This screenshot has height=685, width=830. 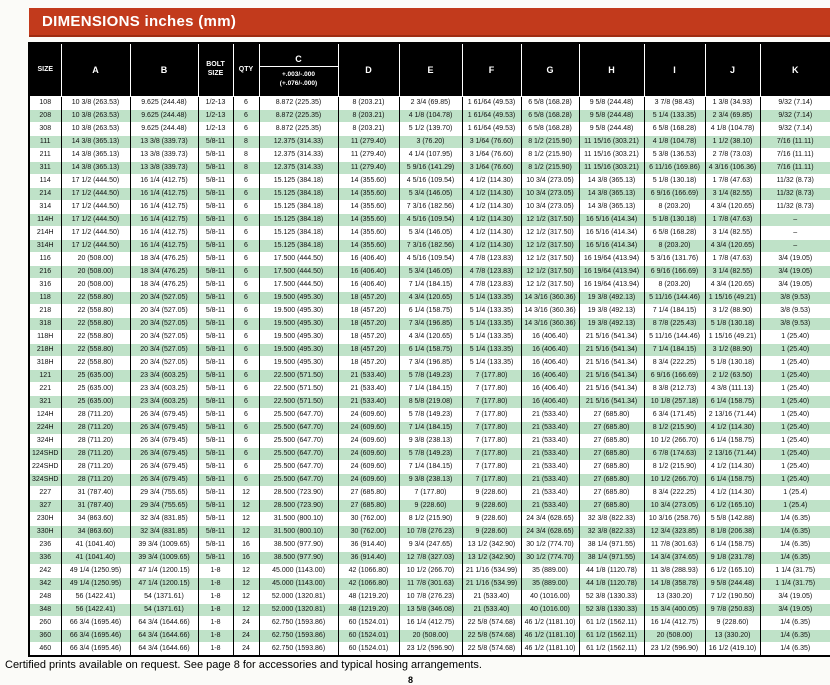 What do you see at coordinates (794, 69) in the screenshot?
I see `col-header-k: K` at bounding box center [794, 69].